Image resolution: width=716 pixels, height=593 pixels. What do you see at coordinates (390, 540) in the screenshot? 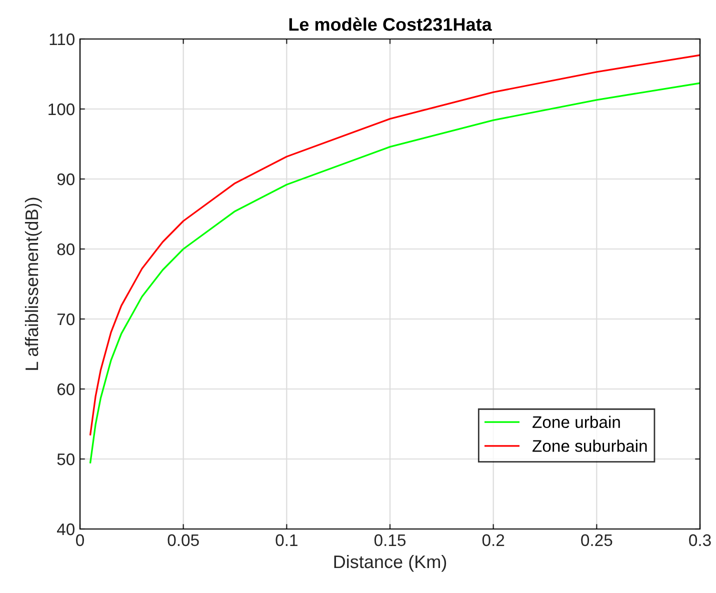
I see `x-tick-label: 0.15` at bounding box center [390, 540].